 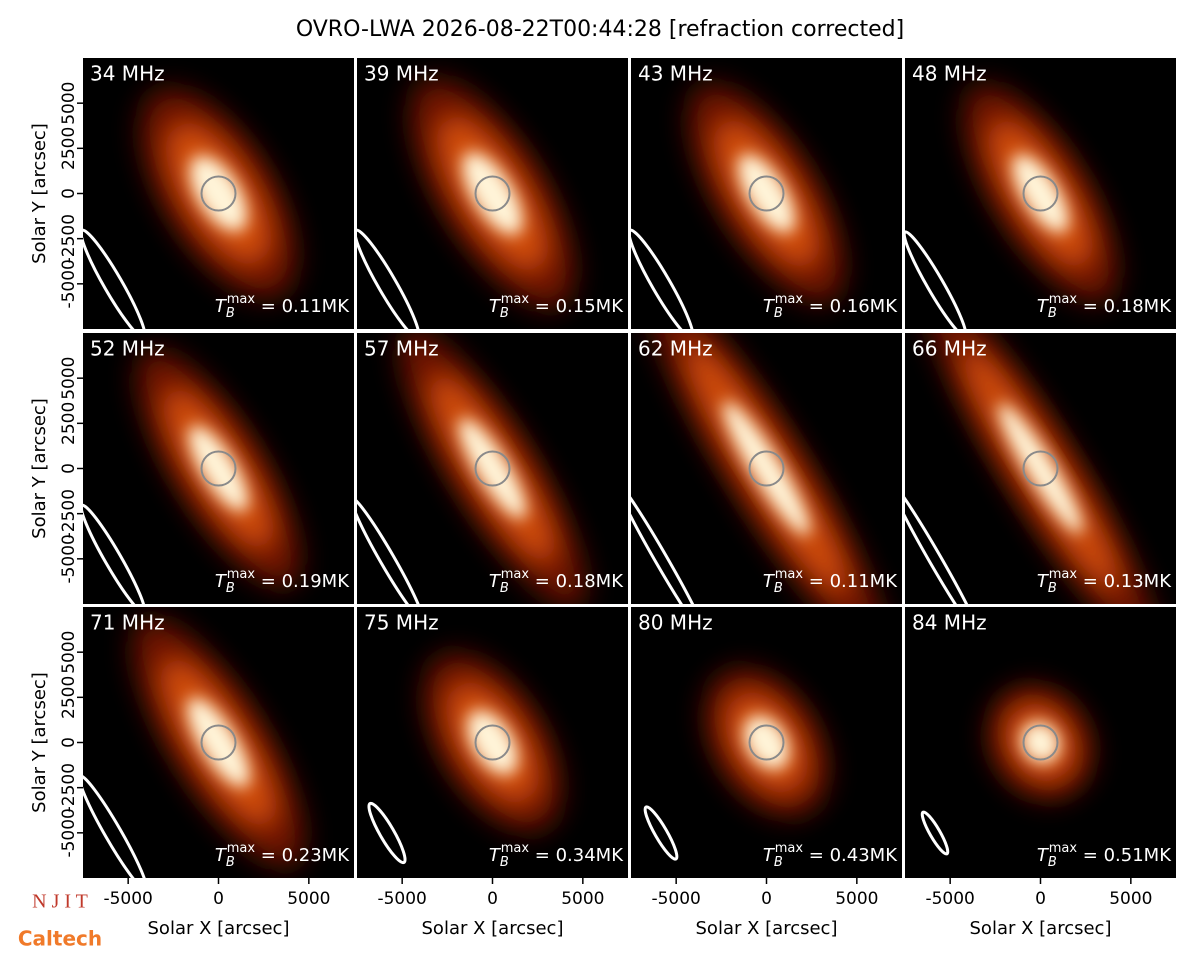 What do you see at coordinates (576, 306) in the screenshot?
I see `tb-value: = 0.15MK` at bounding box center [576, 306].